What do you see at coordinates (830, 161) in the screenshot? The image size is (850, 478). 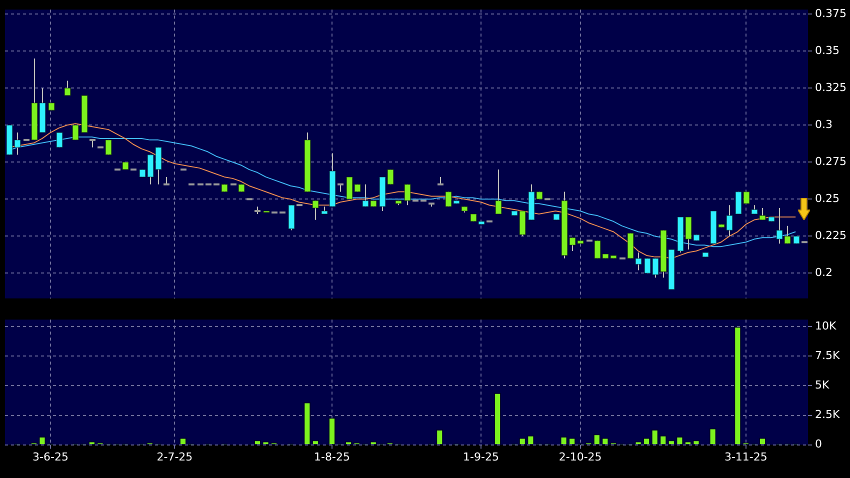 I see `y-tick-label: 0.275` at bounding box center [830, 161].